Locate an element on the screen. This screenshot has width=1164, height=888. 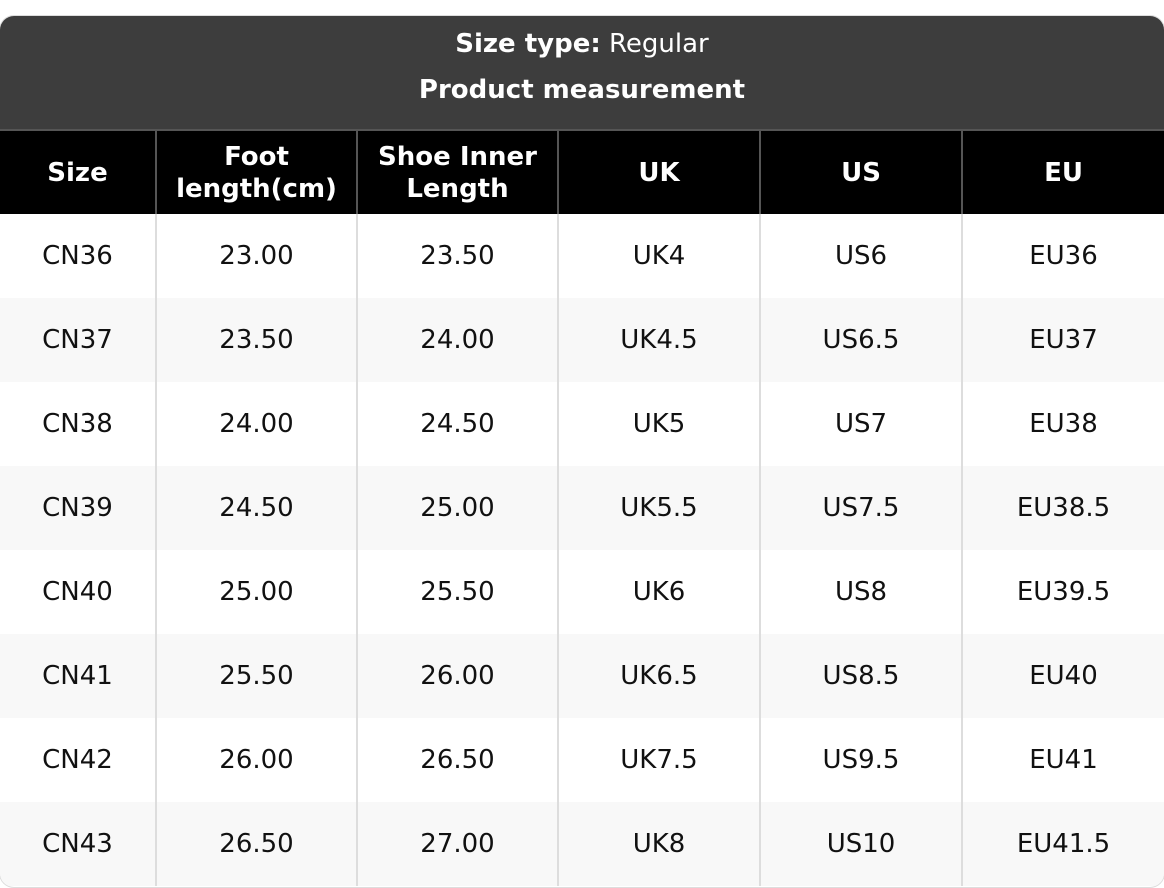
subtitle: Product measurement is located at coordinates (582, 90).